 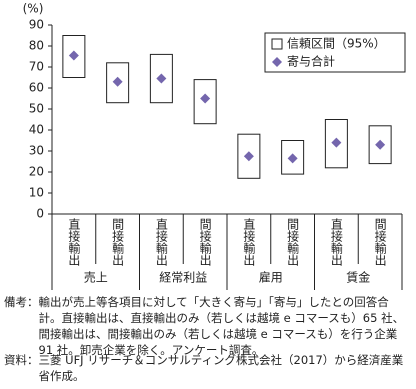 What do you see at coordinates (36, 88) in the screenshot?
I see `y-tick-label: 60` at bounding box center [36, 88].